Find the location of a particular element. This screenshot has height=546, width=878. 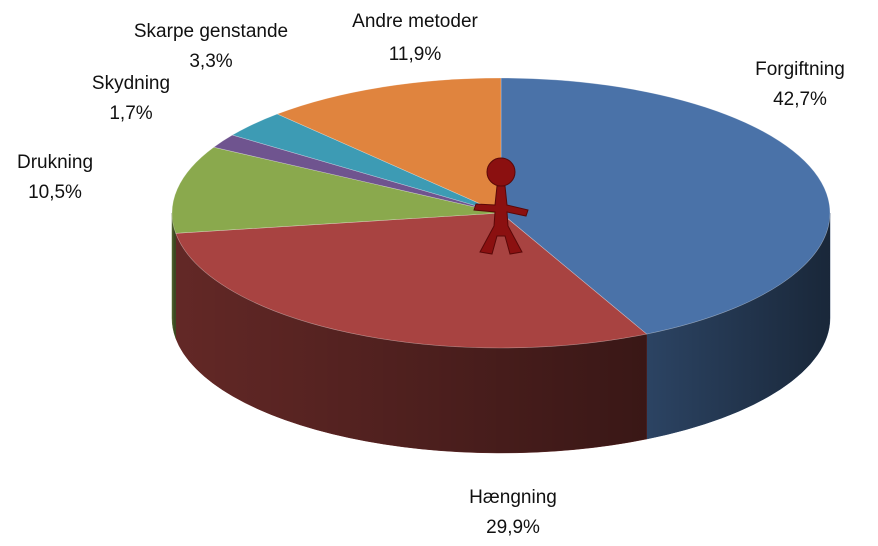

slice-label: Forgiftning is located at coordinates (800, 69).